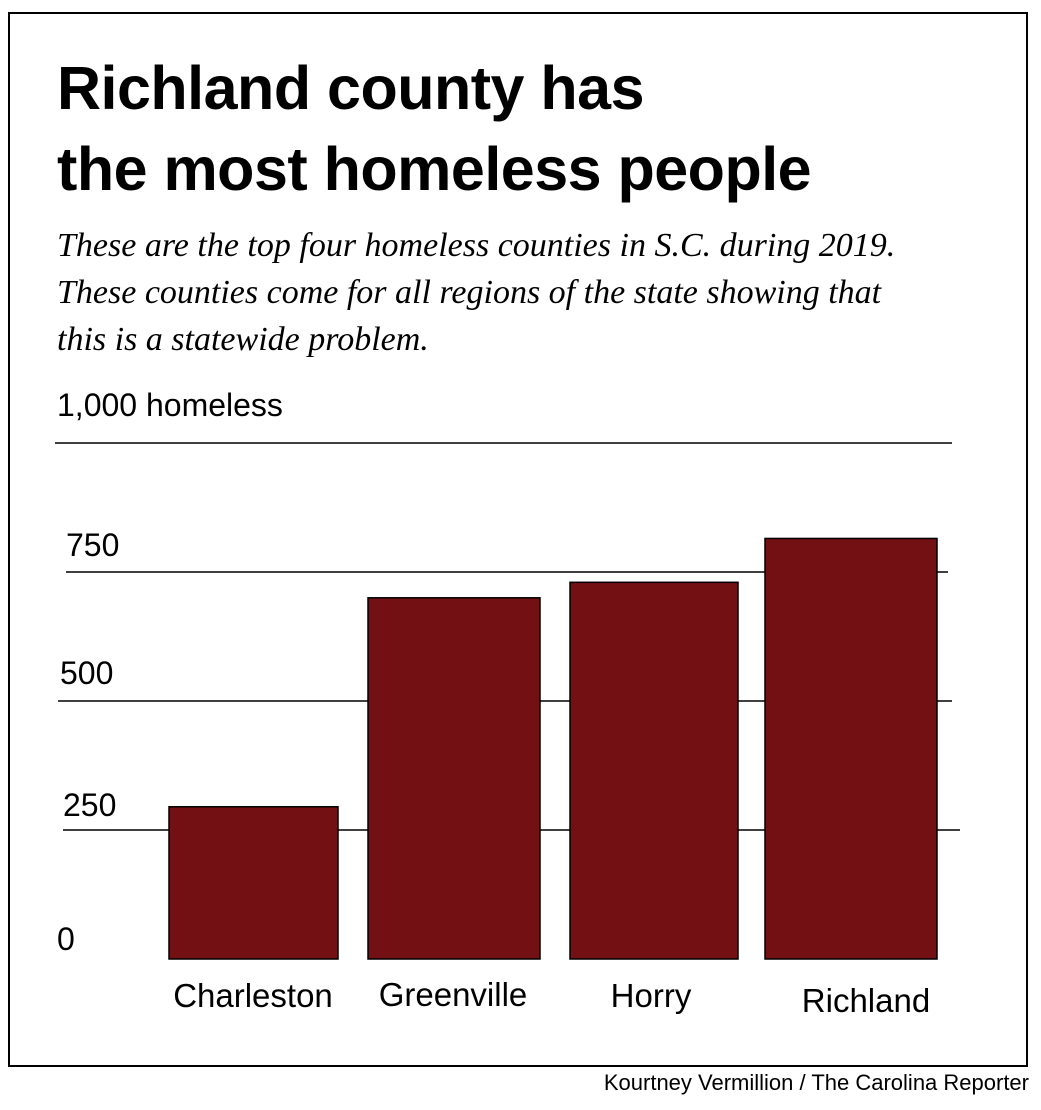 The width and height of the screenshot is (1041, 1110). What do you see at coordinates (86, 673) in the screenshot?
I see `y-tick-label-500: 500` at bounding box center [86, 673].